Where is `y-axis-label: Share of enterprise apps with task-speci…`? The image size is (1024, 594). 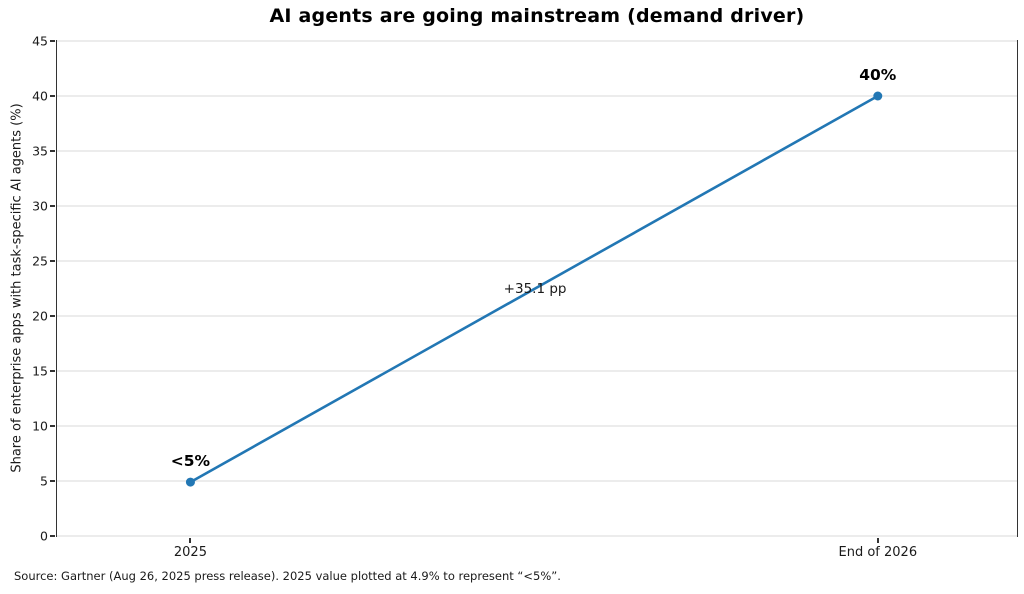 y-axis-label: Share of enterprise apps with task-speci… is located at coordinates (17, 288).